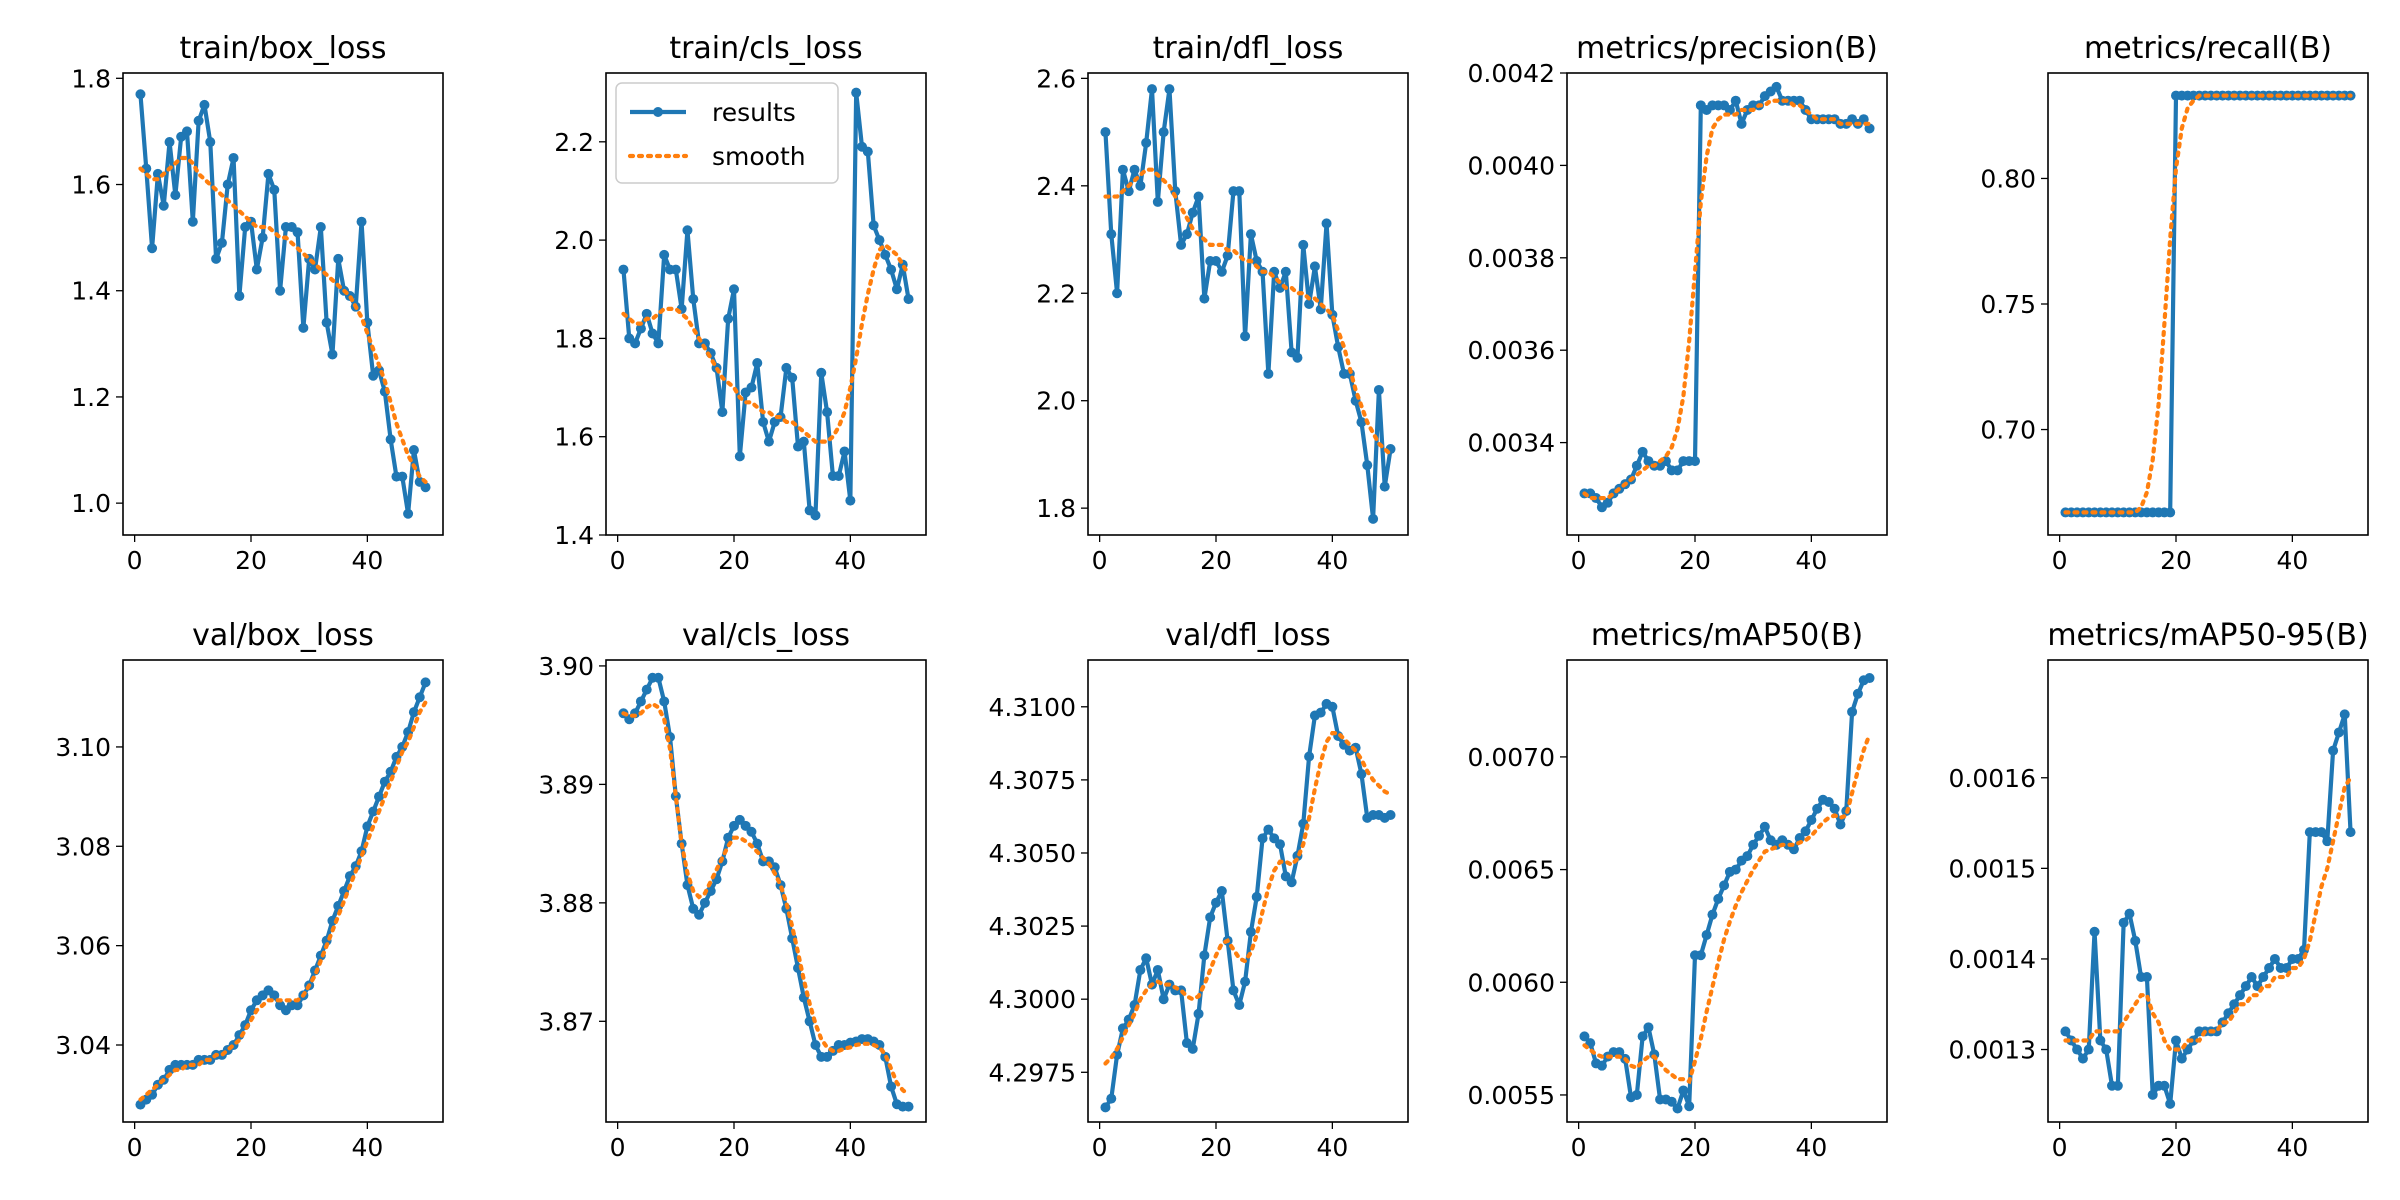 The image size is (2400, 1200). What do you see at coordinates (1511, 1095) in the screenshot?
I see `y-tick-label: 0.0055` at bounding box center [1511, 1095].